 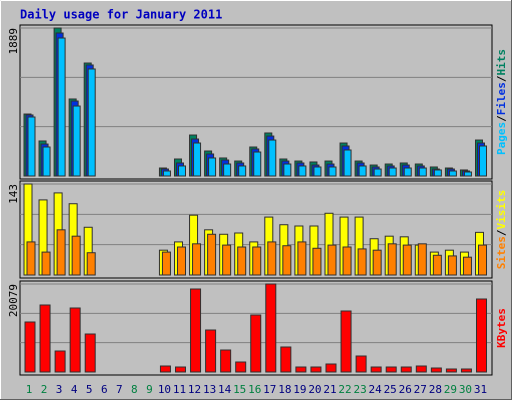 I want to click on x-tick-label: 18, so click(x=284, y=389).